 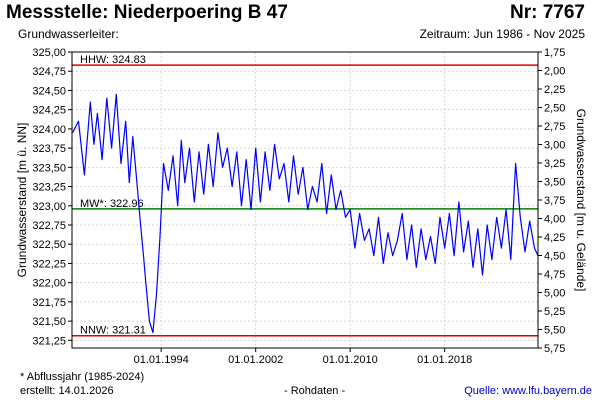 I want to click on y-right-tick-label: 2,25, so click(x=554, y=90).